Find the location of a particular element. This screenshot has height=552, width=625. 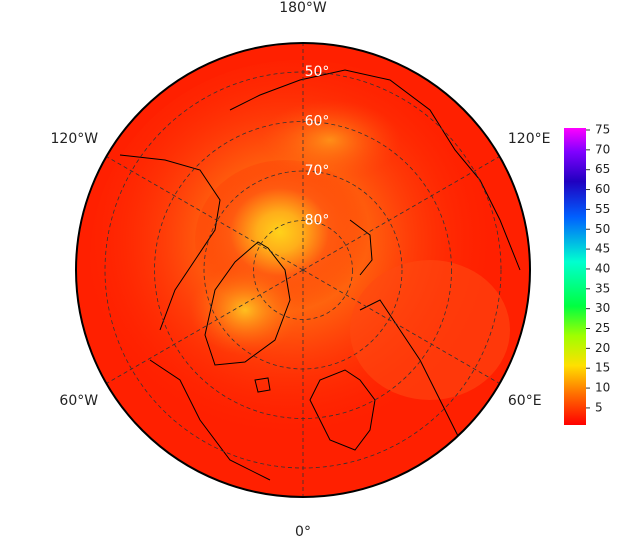

latitude-label: 70° is located at coordinates (317, 171).